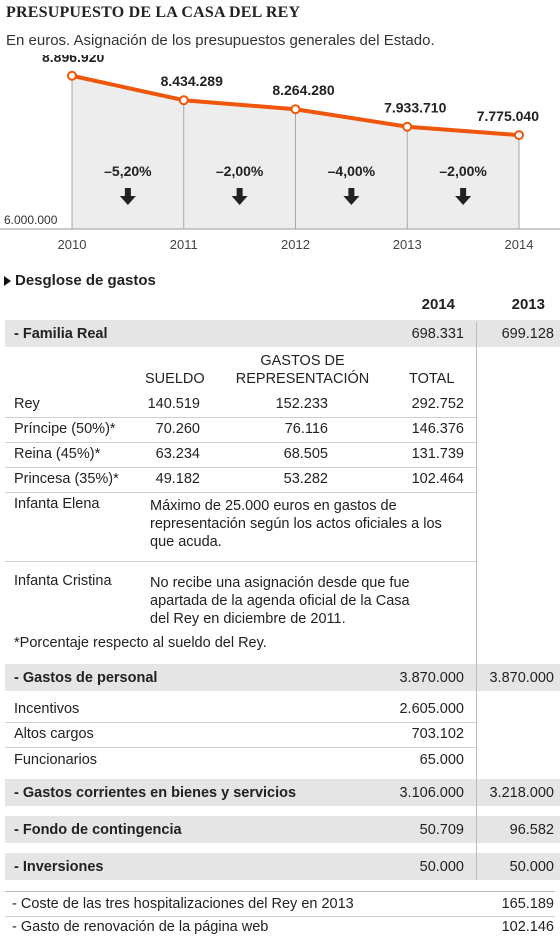  Describe the element at coordinates (301, 404) in the screenshot. I see `member-gastos: 152.233` at that location.